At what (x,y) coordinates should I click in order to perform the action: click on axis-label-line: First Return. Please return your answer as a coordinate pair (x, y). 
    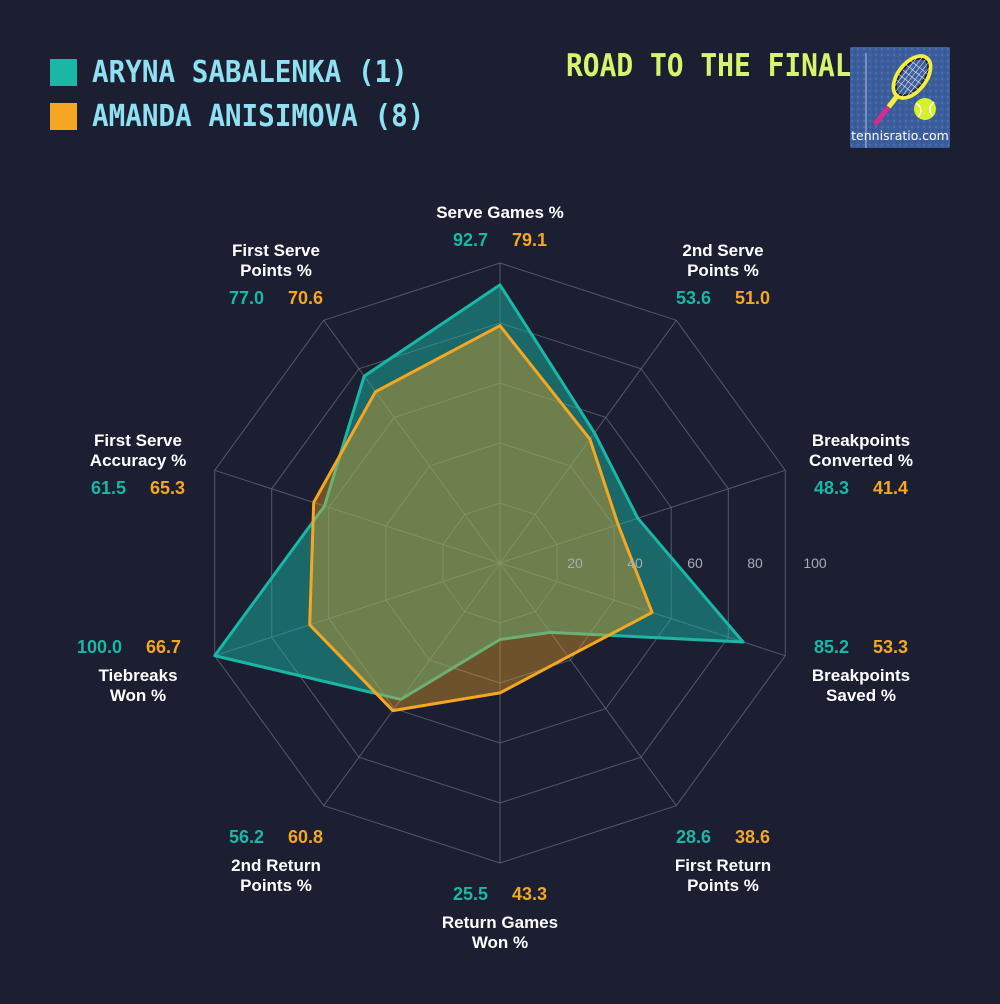
    Looking at the image, I should click on (723, 865).